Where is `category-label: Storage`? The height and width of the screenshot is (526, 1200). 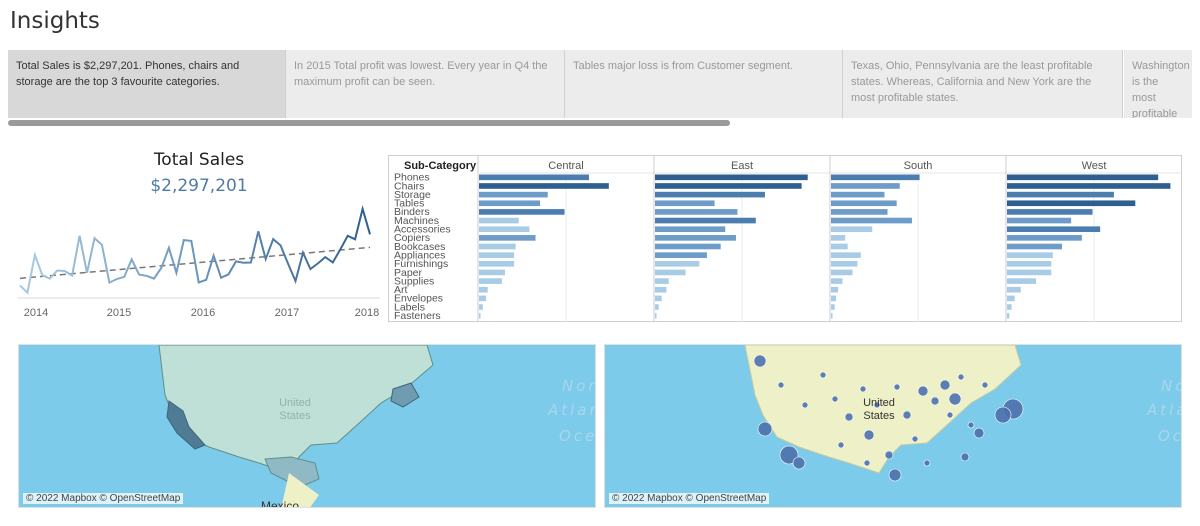 category-label: Storage is located at coordinates (412, 195).